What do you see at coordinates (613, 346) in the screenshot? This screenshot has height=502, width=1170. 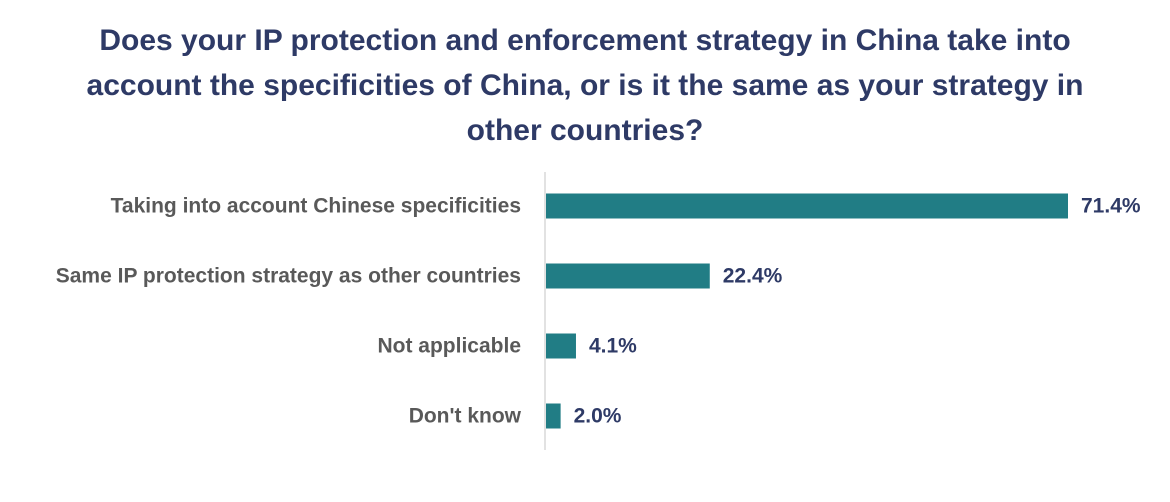 I see `value-label: 4.1%` at bounding box center [613, 346].